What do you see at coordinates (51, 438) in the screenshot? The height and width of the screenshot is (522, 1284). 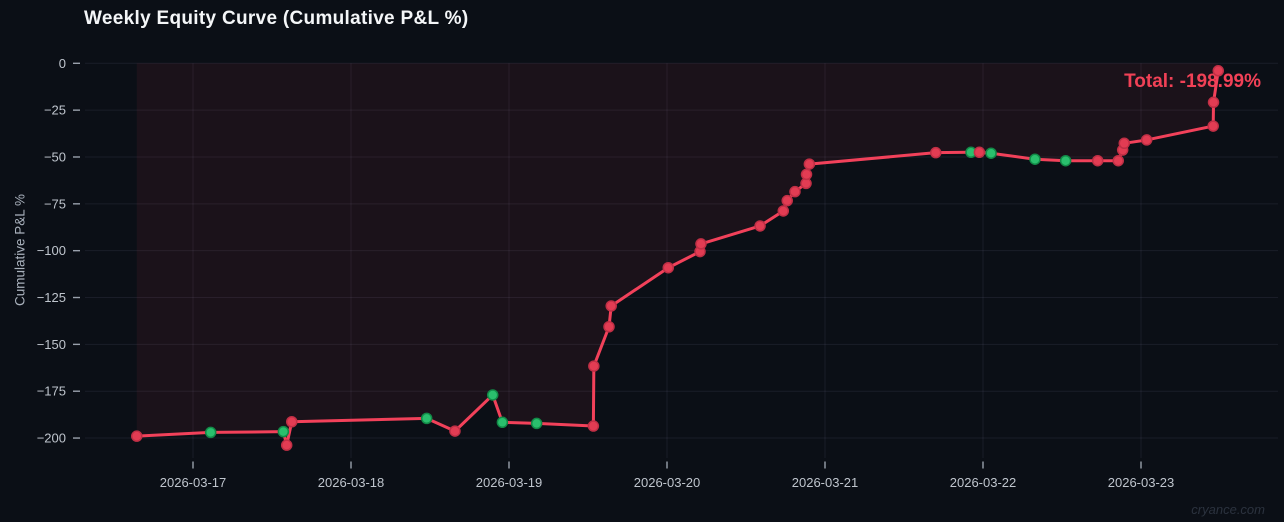 I see `y-tick-label: −200` at bounding box center [51, 438].